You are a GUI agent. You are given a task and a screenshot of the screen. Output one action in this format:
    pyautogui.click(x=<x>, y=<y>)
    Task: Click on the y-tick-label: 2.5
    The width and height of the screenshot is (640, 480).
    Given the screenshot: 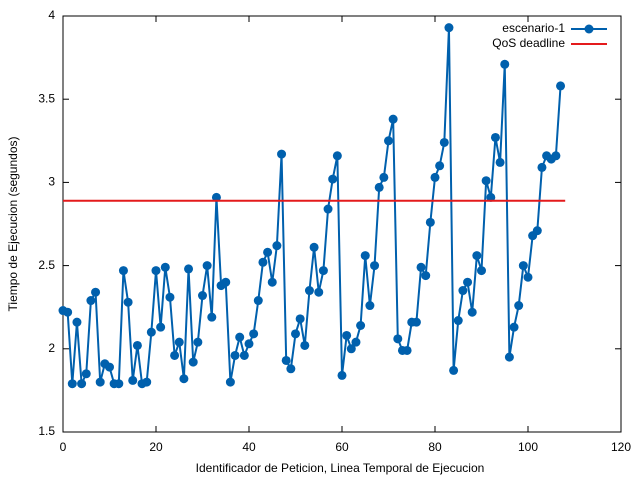 What is the action you would take?
    pyautogui.click(x=46, y=265)
    